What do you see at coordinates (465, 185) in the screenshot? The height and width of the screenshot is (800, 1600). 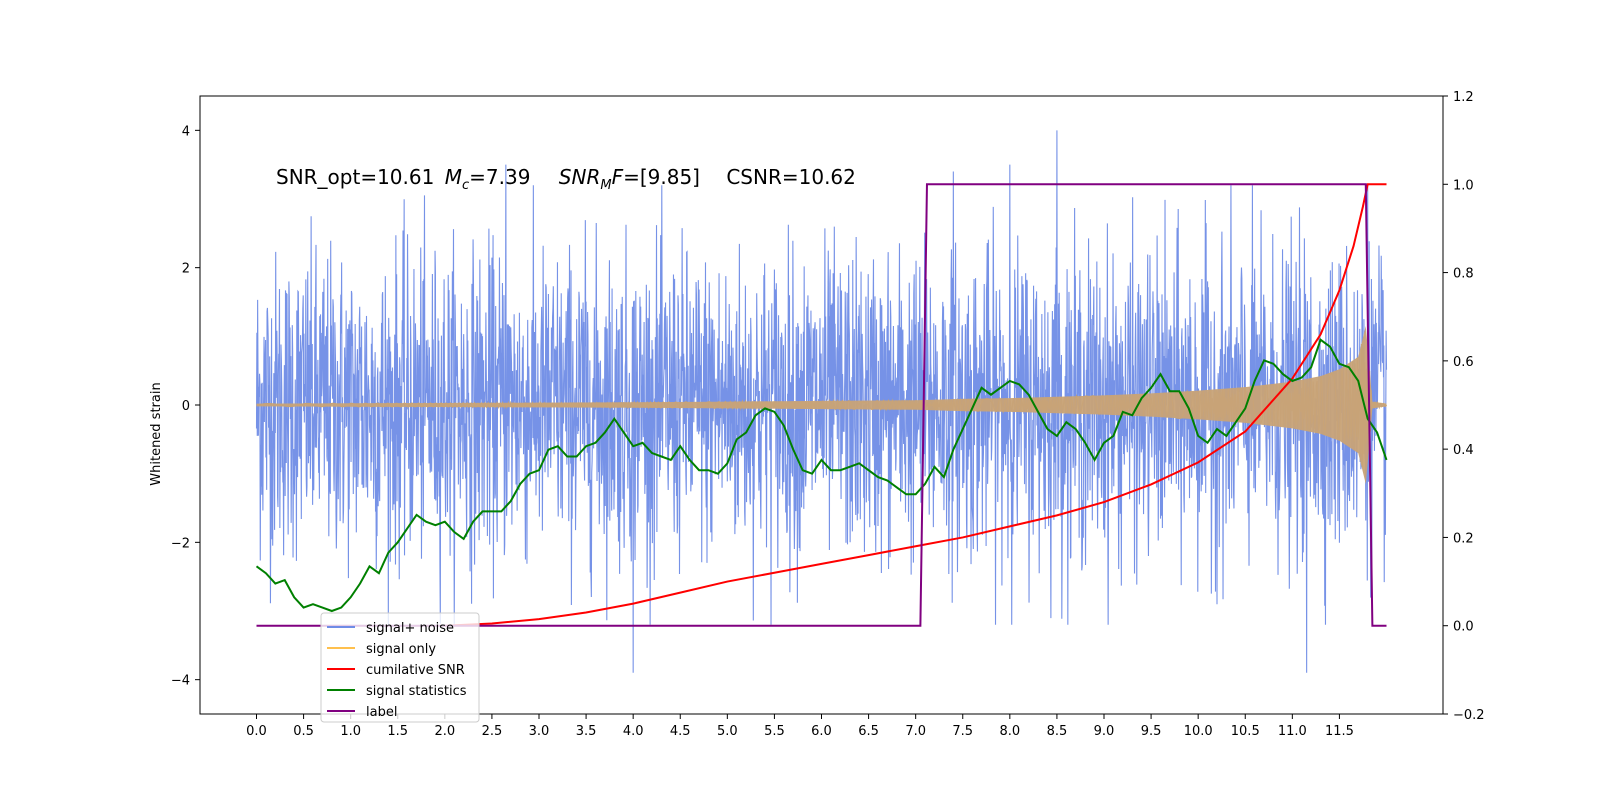 I see `annotation-mc-sub: c` at bounding box center [465, 185].